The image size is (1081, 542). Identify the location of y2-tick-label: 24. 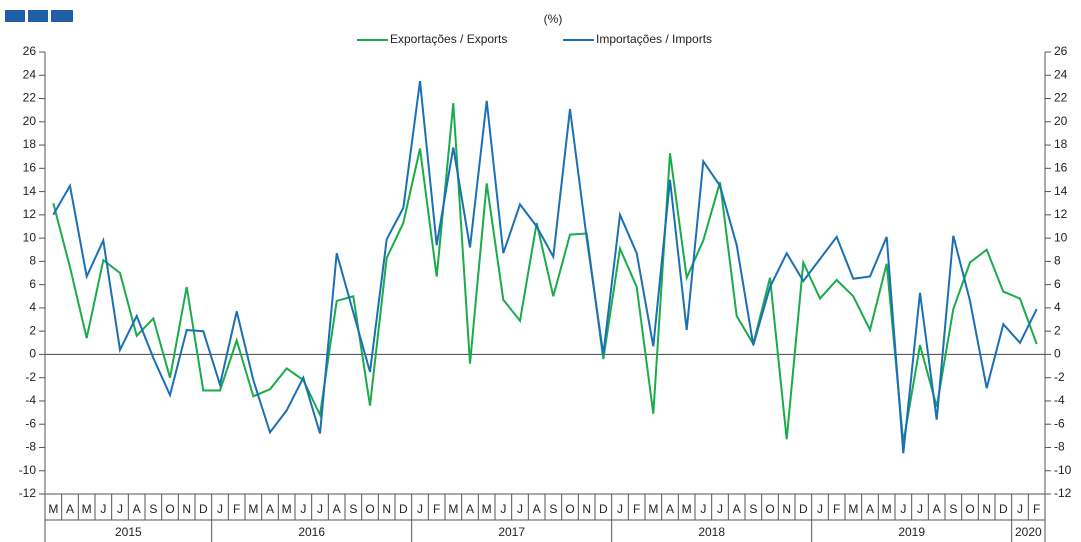
(1061, 74).